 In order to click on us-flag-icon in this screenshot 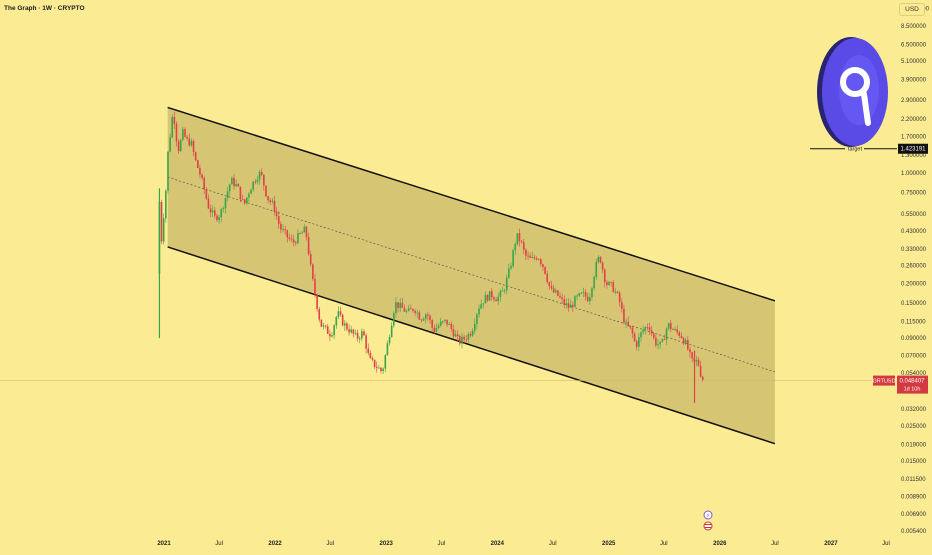, I will do `click(708, 526)`.